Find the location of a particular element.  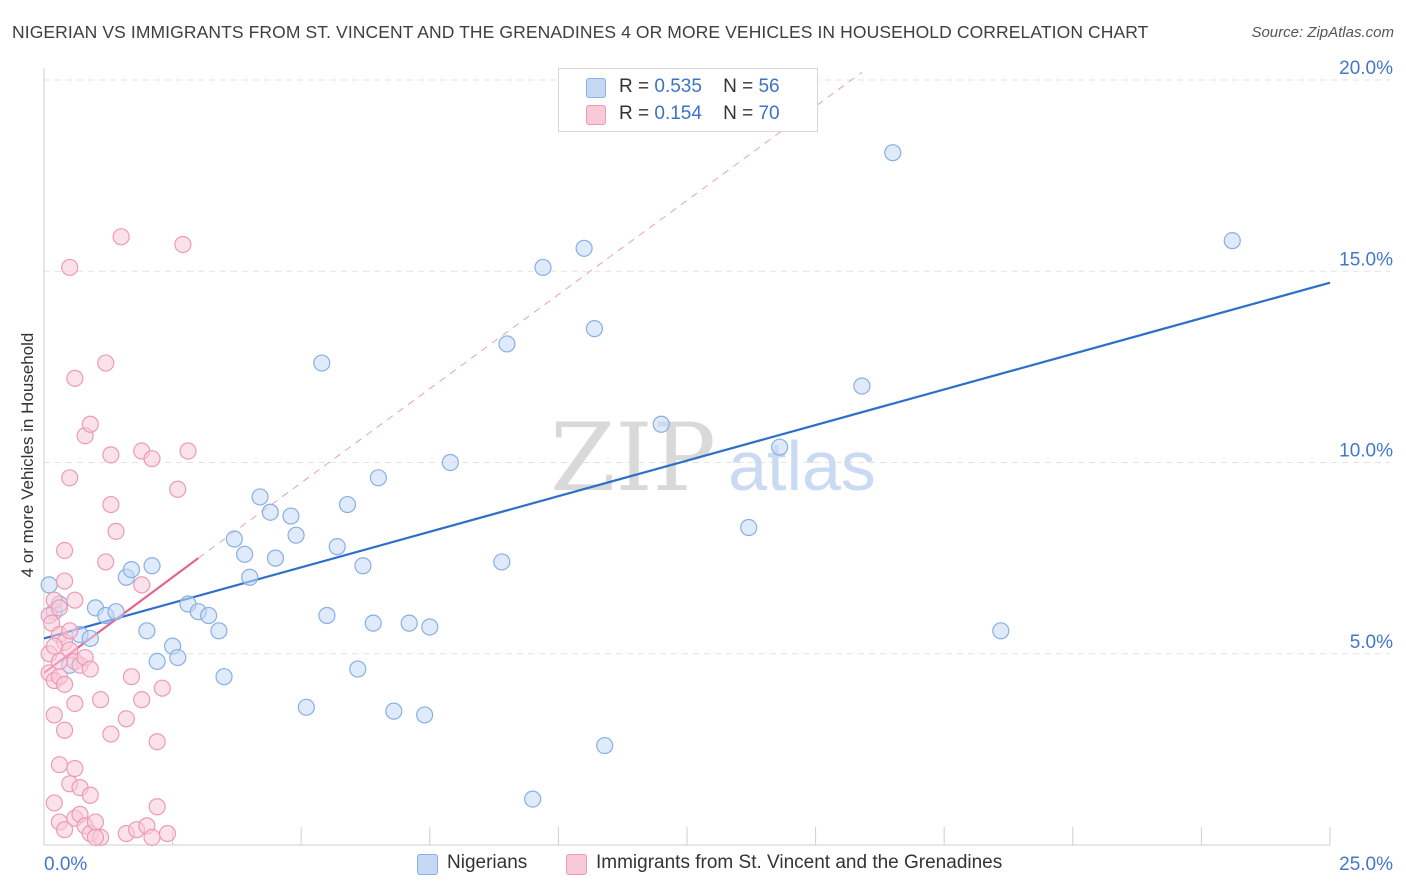

watermark: ZIP atlas is located at coordinates (713, 458).